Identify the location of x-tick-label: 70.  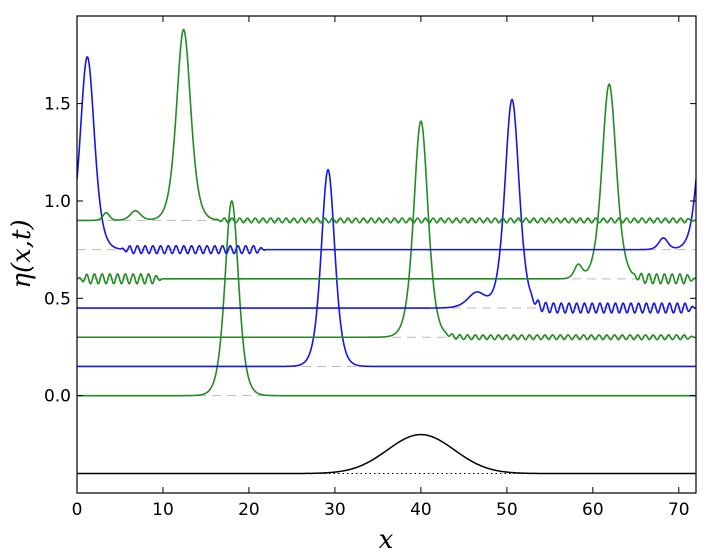
(679, 510).